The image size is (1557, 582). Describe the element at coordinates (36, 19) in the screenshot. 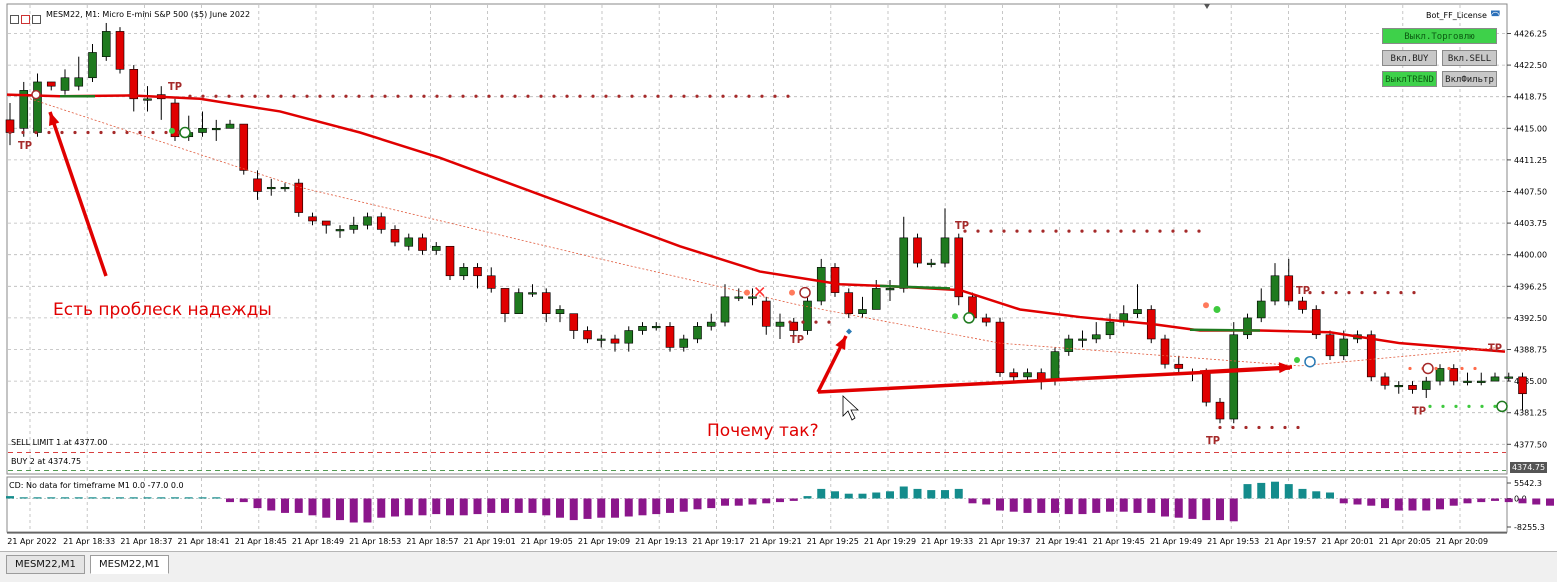

I see `maximize-icon` at that location.